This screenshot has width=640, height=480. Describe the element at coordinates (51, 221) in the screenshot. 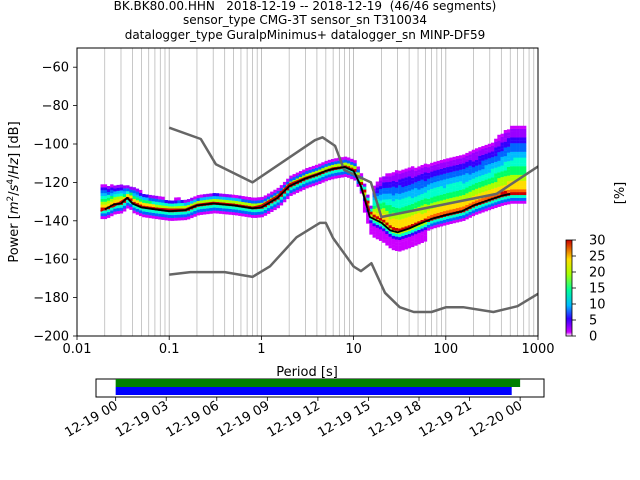

I see `y-tick-label: −140` at that location.